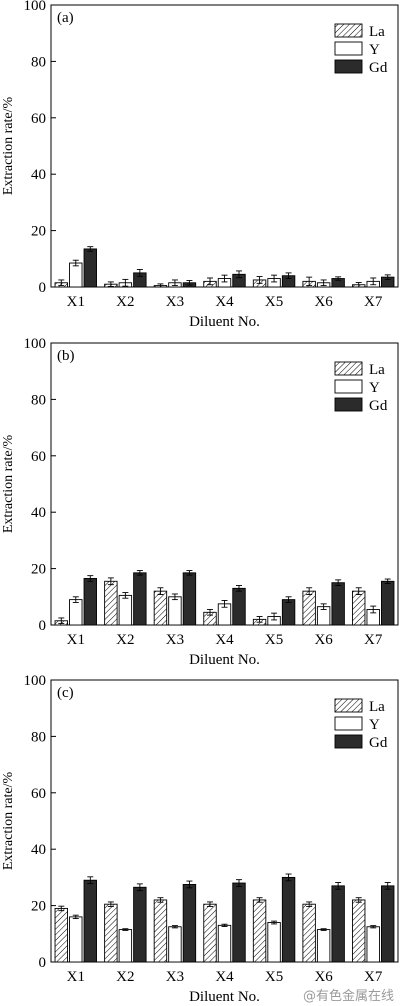 The image size is (400, 1006). What do you see at coordinates (348, 996) in the screenshot?
I see `watermark-text: @有色金属在线` at bounding box center [348, 996].